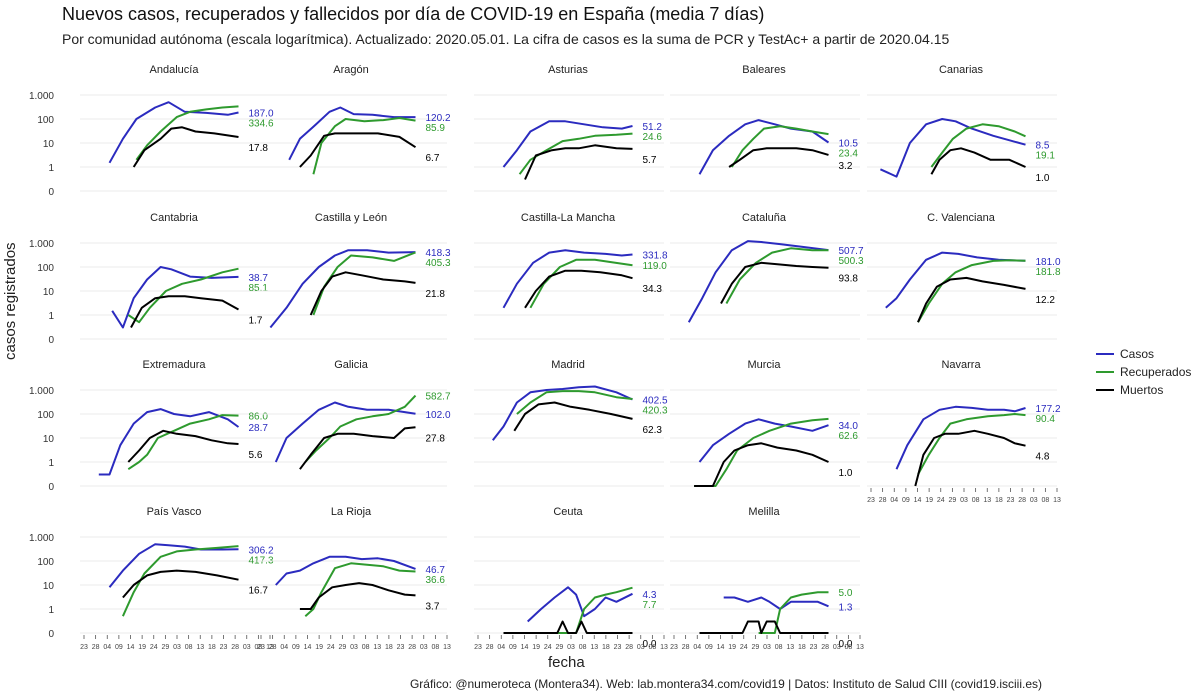  Describe the element at coordinates (779, 146) in the screenshot. I see `series-line-baleares-recuperados` at that location.